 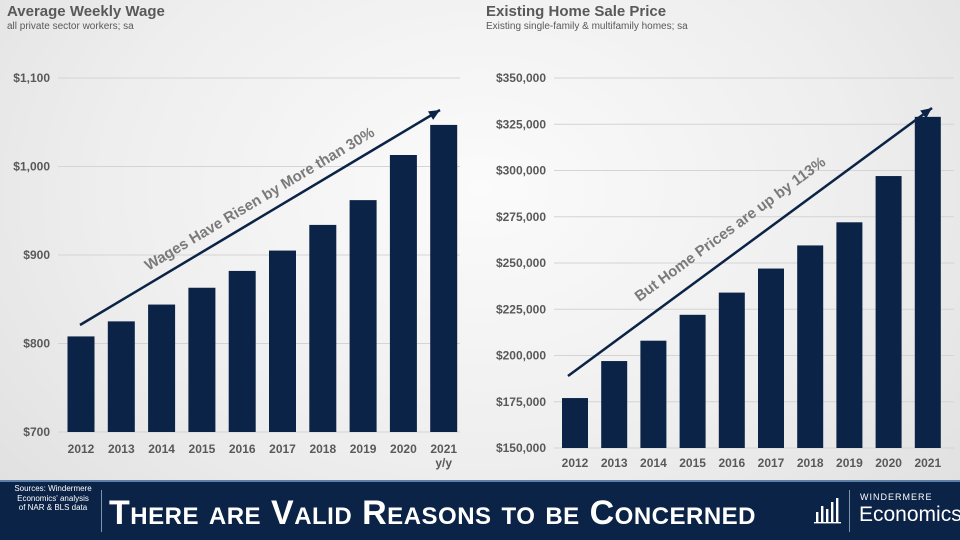 What do you see at coordinates (260, 199) in the screenshot?
I see `wage-annotation: Wages Have Risen by More than 30%` at bounding box center [260, 199].